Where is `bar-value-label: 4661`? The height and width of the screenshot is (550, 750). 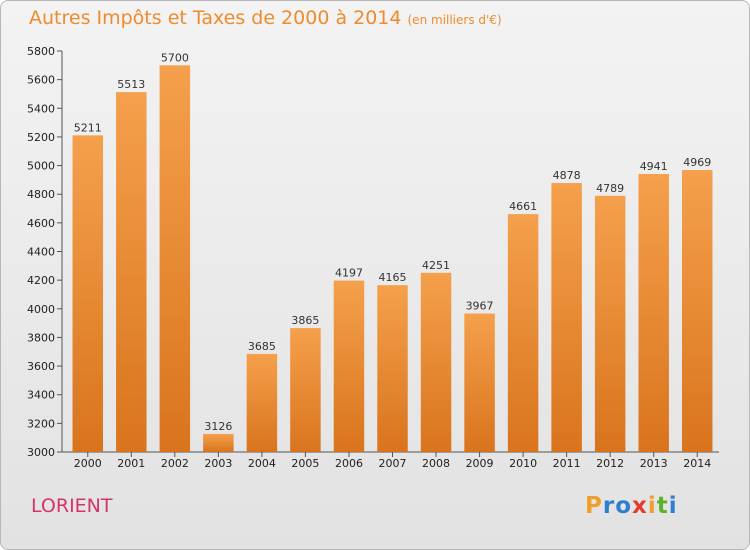
bar-value-label: 4661 is located at coordinates (523, 206).